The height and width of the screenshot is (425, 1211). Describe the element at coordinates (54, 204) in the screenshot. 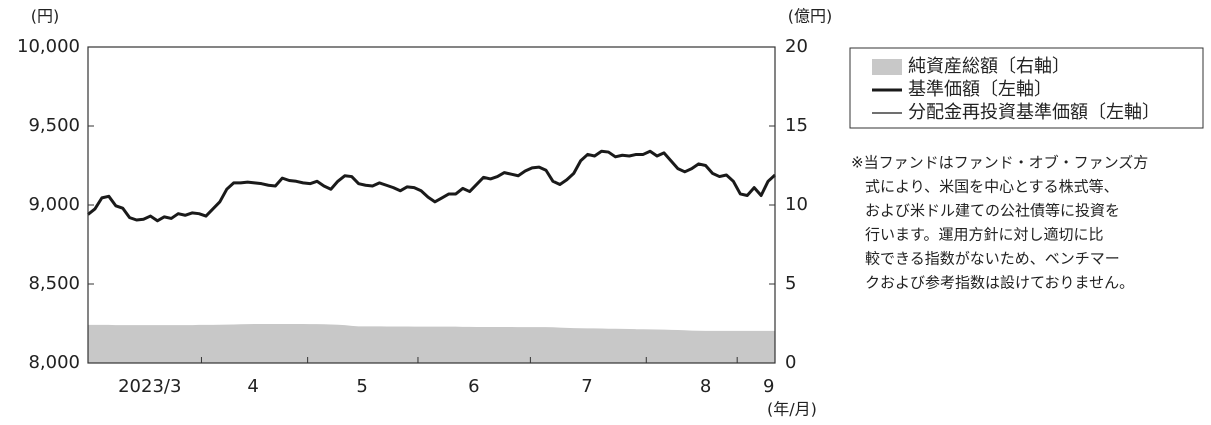

I see `y-tick-label: 9,000` at that location.